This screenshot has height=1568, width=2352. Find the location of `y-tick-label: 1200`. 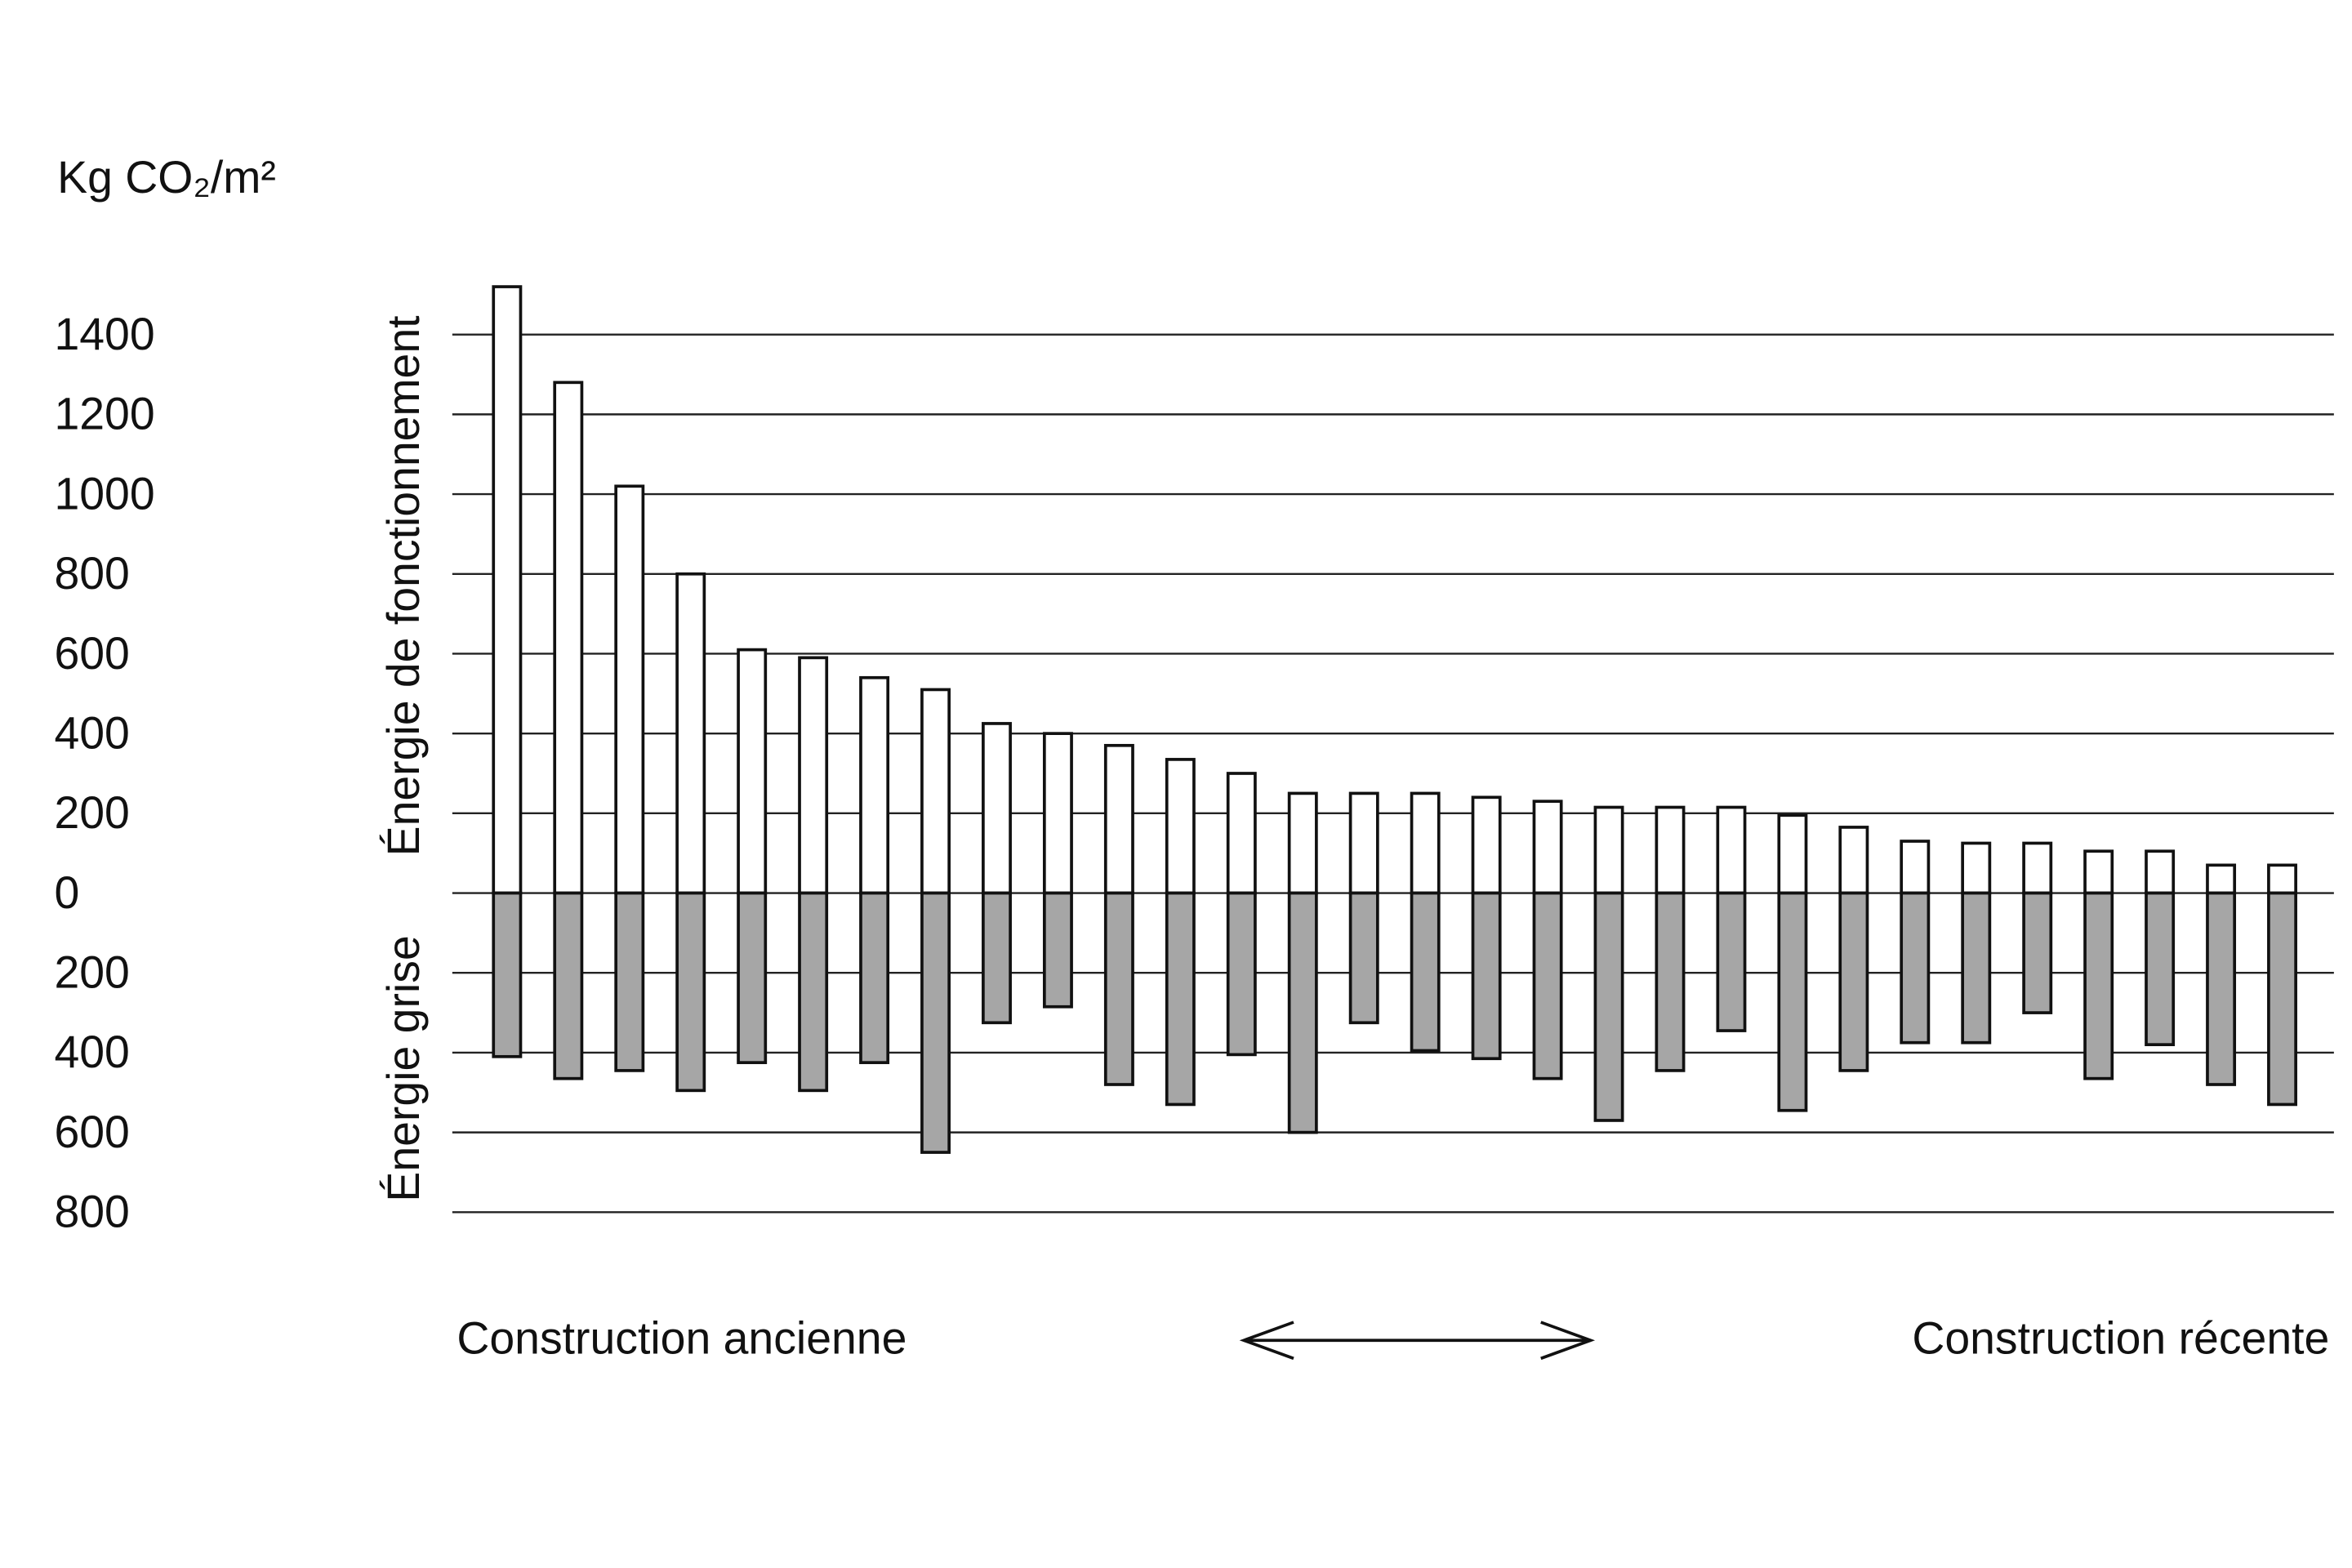

y-tick-label: 1200 is located at coordinates (104, 414).